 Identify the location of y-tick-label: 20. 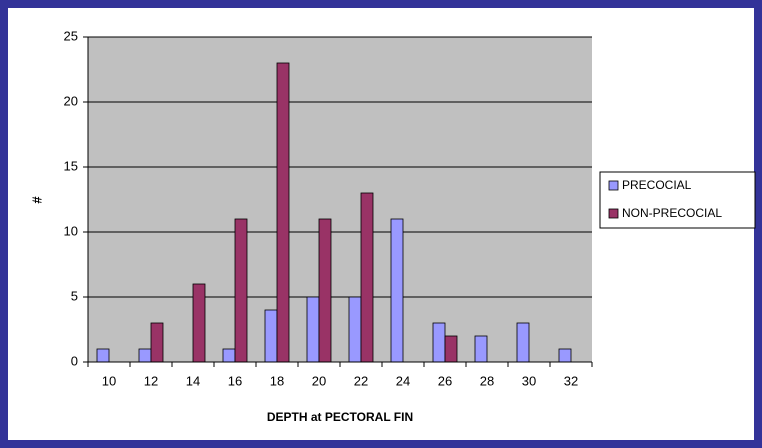
(71, 100).